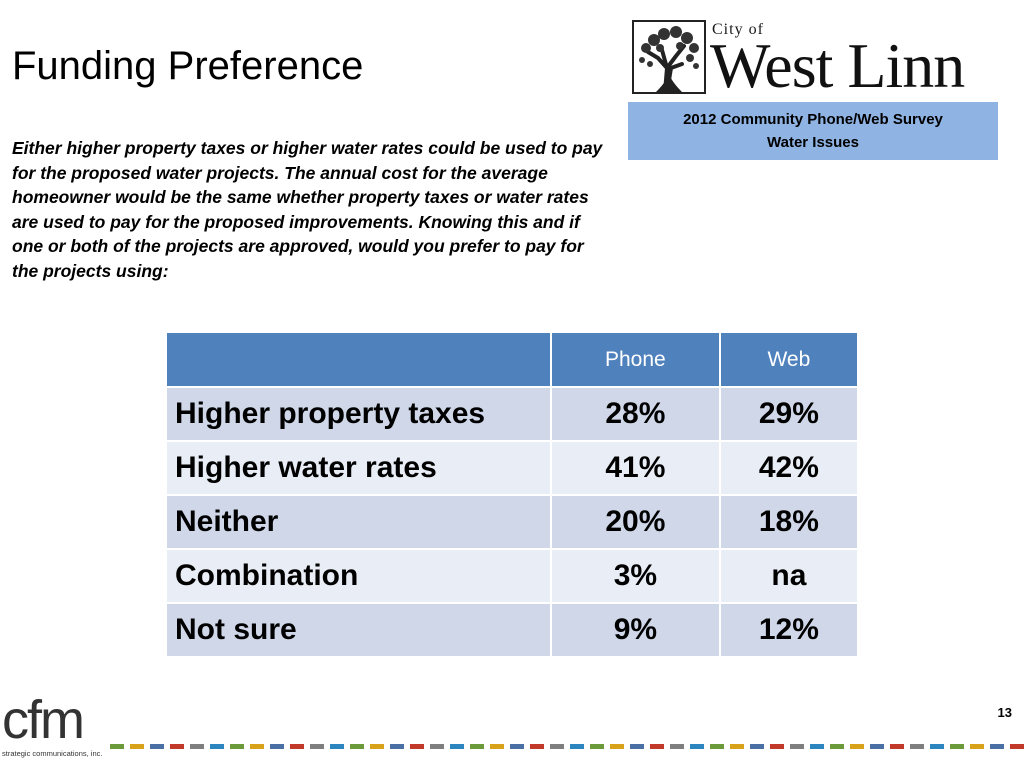 The width and height of the screenshot is (1024, 768). I want to click on phone-value: 20%, so click(635, 522).